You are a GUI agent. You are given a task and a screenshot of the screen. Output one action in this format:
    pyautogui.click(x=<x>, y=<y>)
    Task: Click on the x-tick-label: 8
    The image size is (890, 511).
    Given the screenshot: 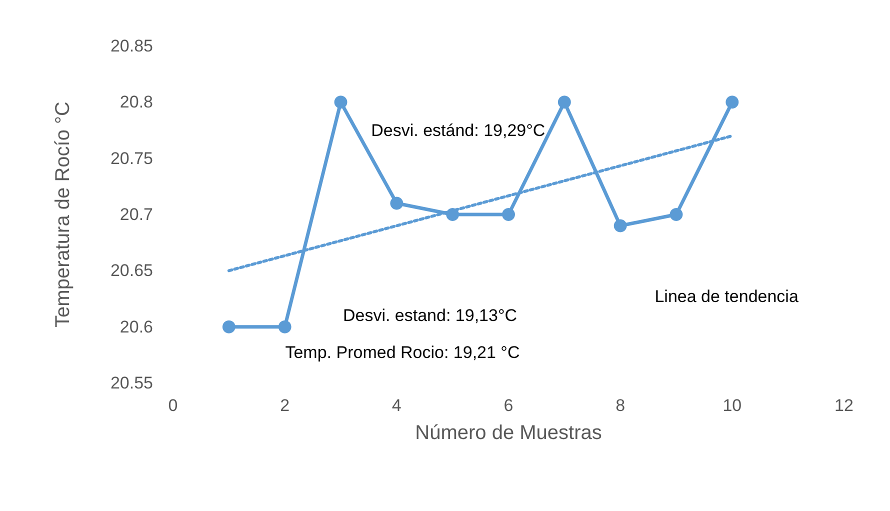 What is the action you would take?
    pyautogui.click(x=621, y=405)
    